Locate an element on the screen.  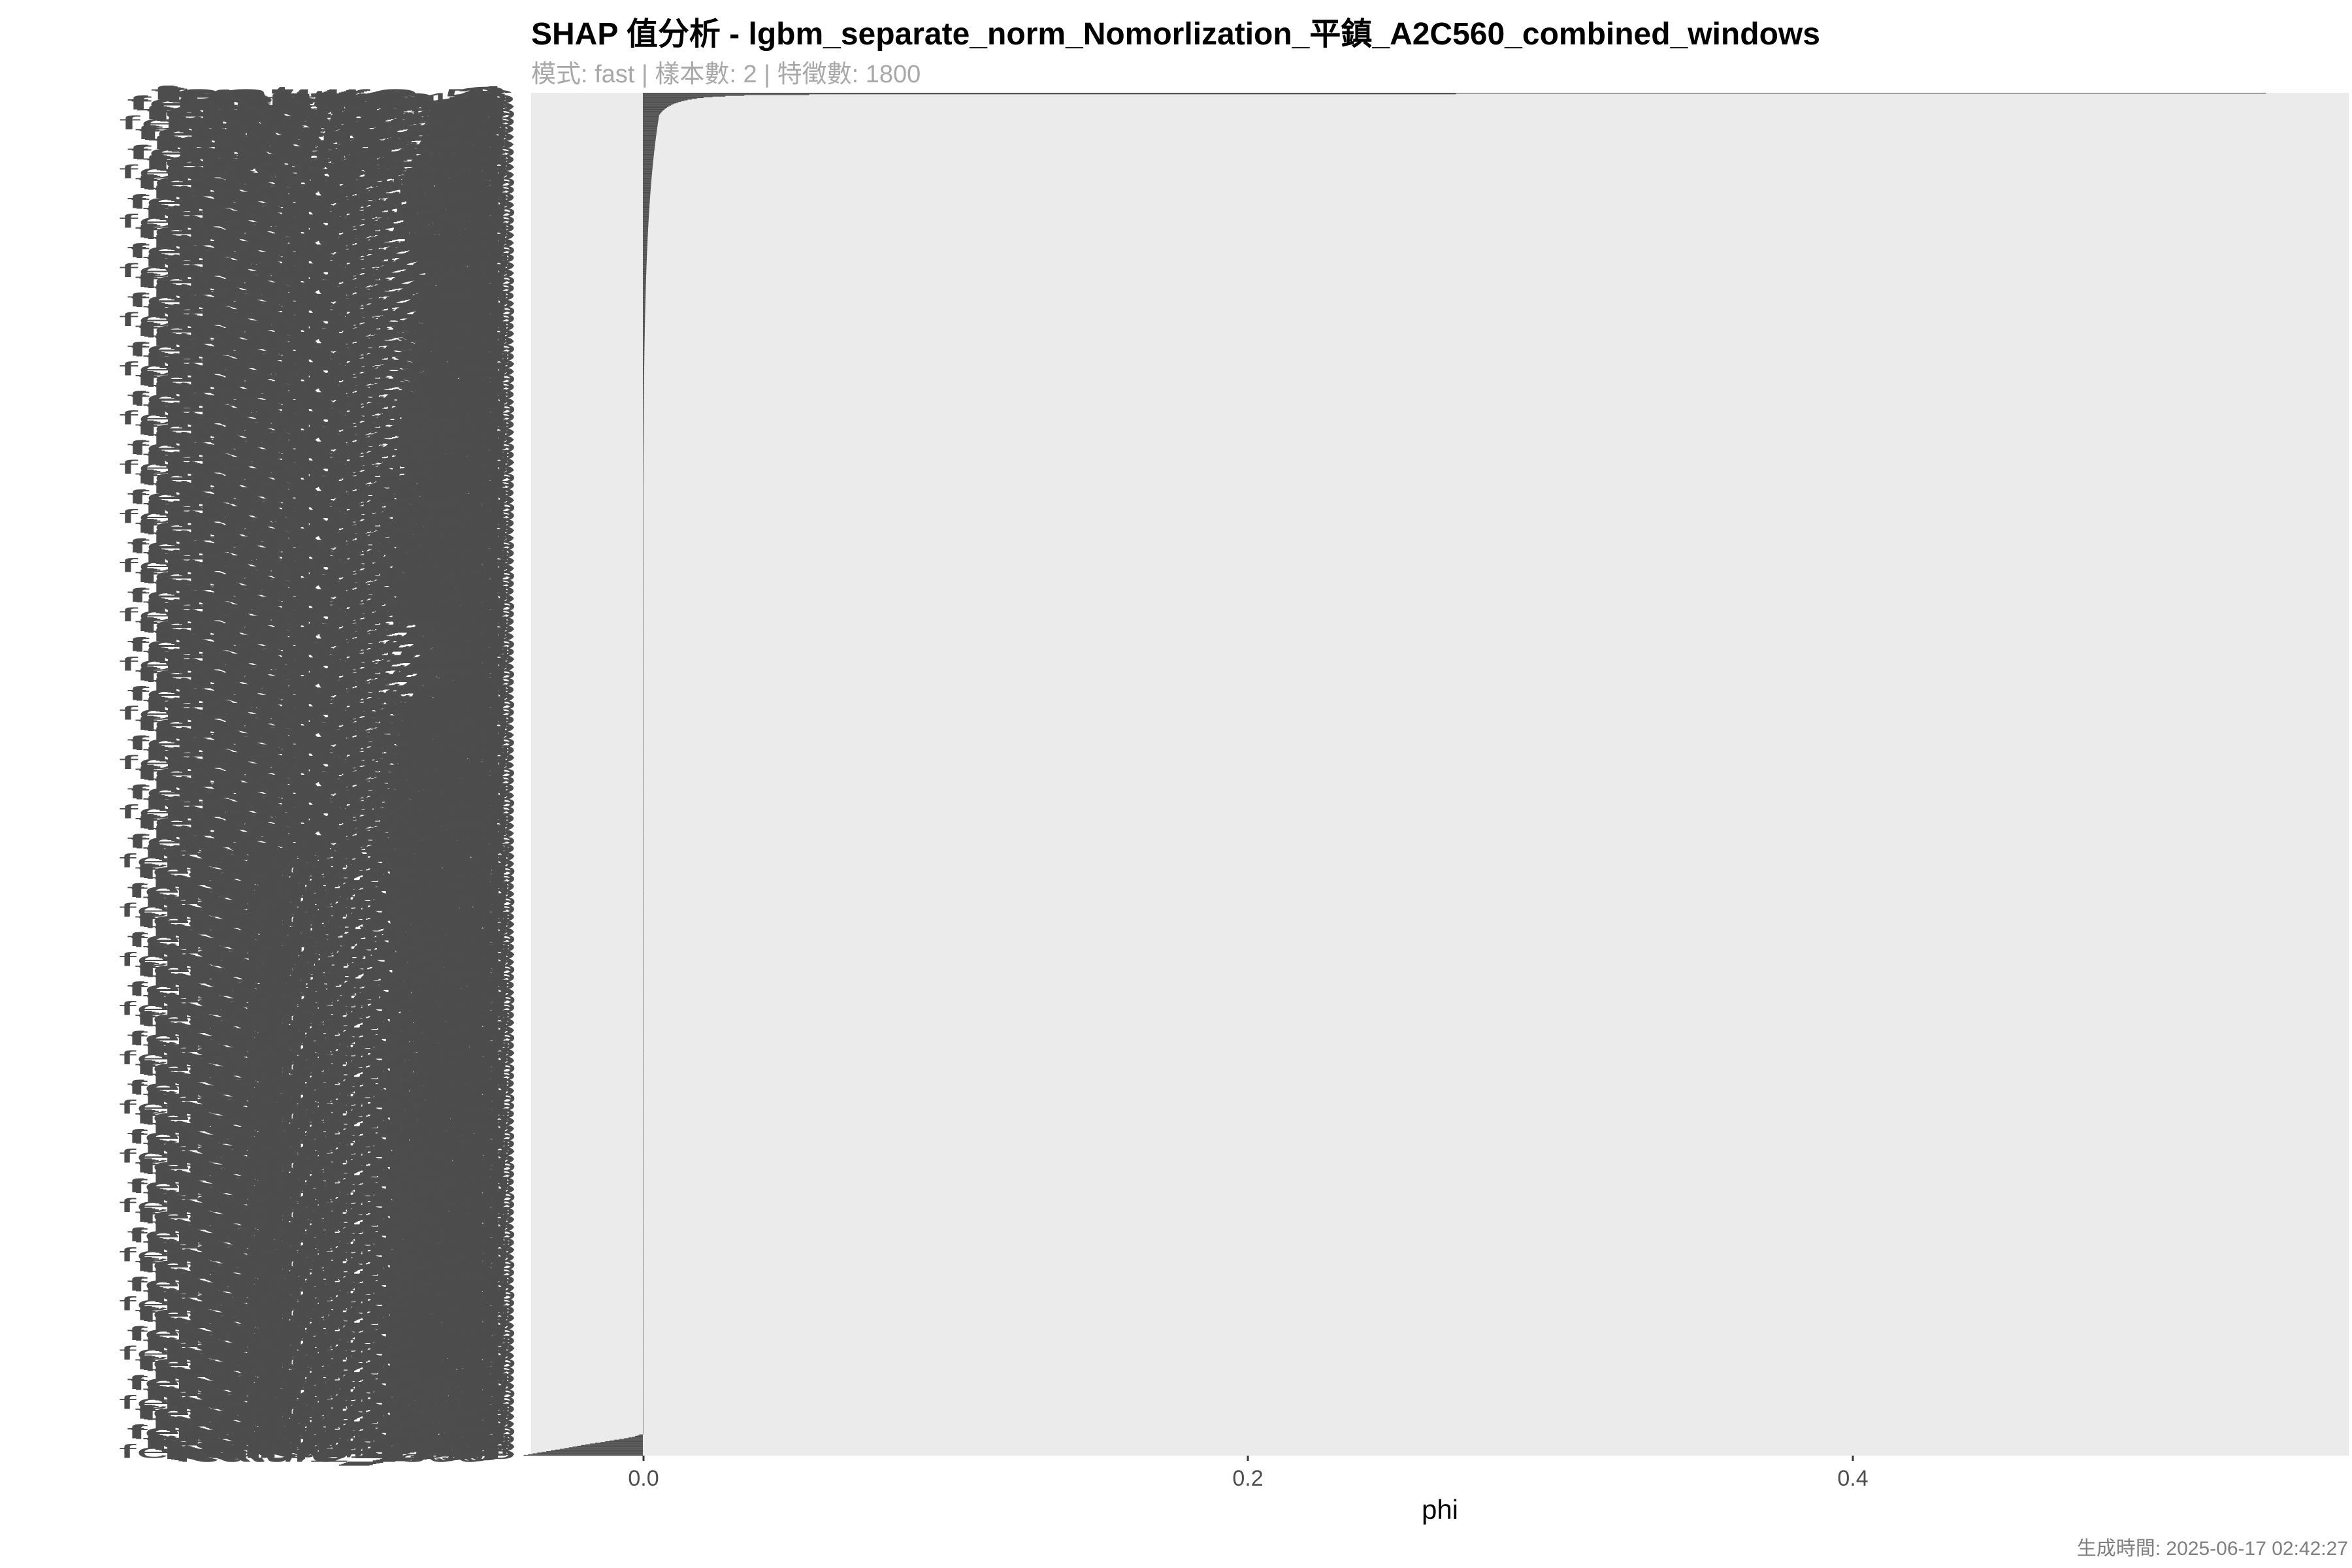
feature-tick-label: feature_37 is located at coordinates (384, 120).